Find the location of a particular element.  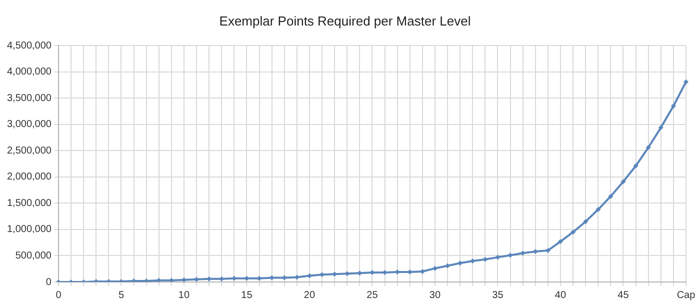

x-tick-label: 25 is located at coordinates (372, 295).